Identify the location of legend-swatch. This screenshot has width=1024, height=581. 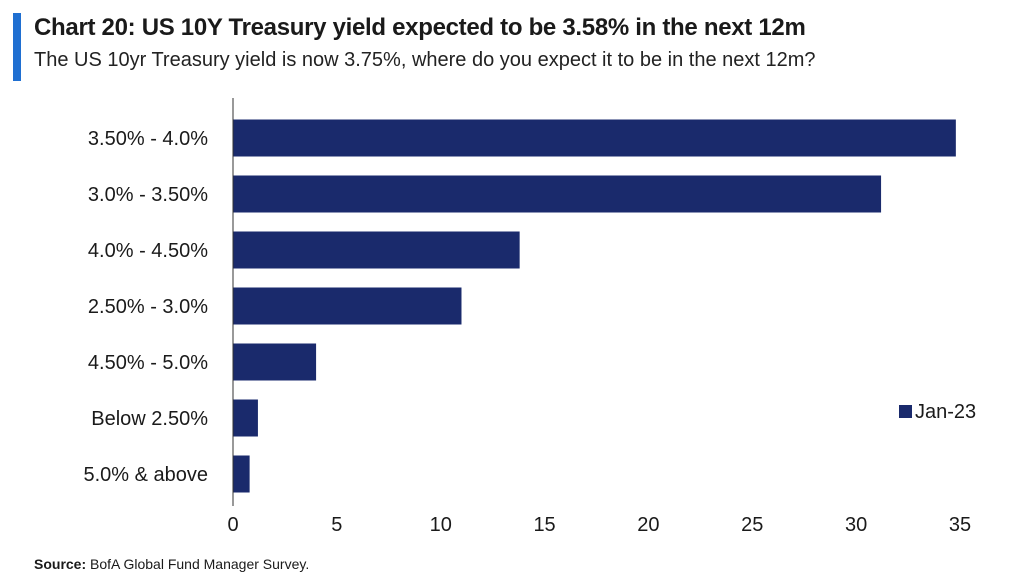
(905, 411).